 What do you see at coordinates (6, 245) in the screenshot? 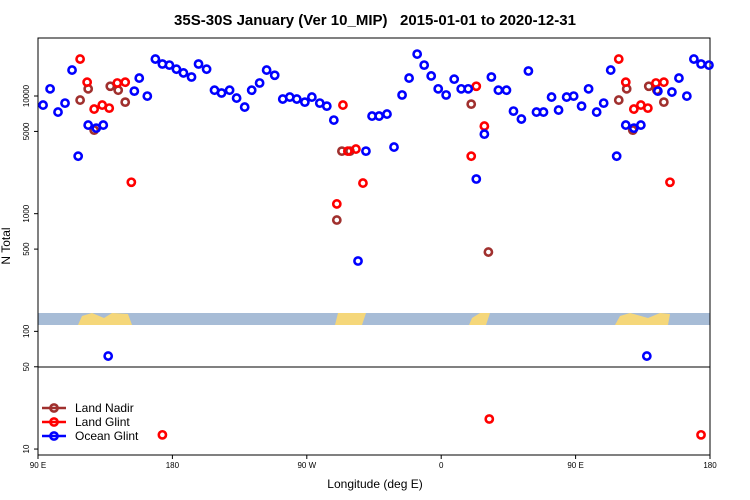
I see `y-axis-label: N Total` at bounding box center [6, 245].